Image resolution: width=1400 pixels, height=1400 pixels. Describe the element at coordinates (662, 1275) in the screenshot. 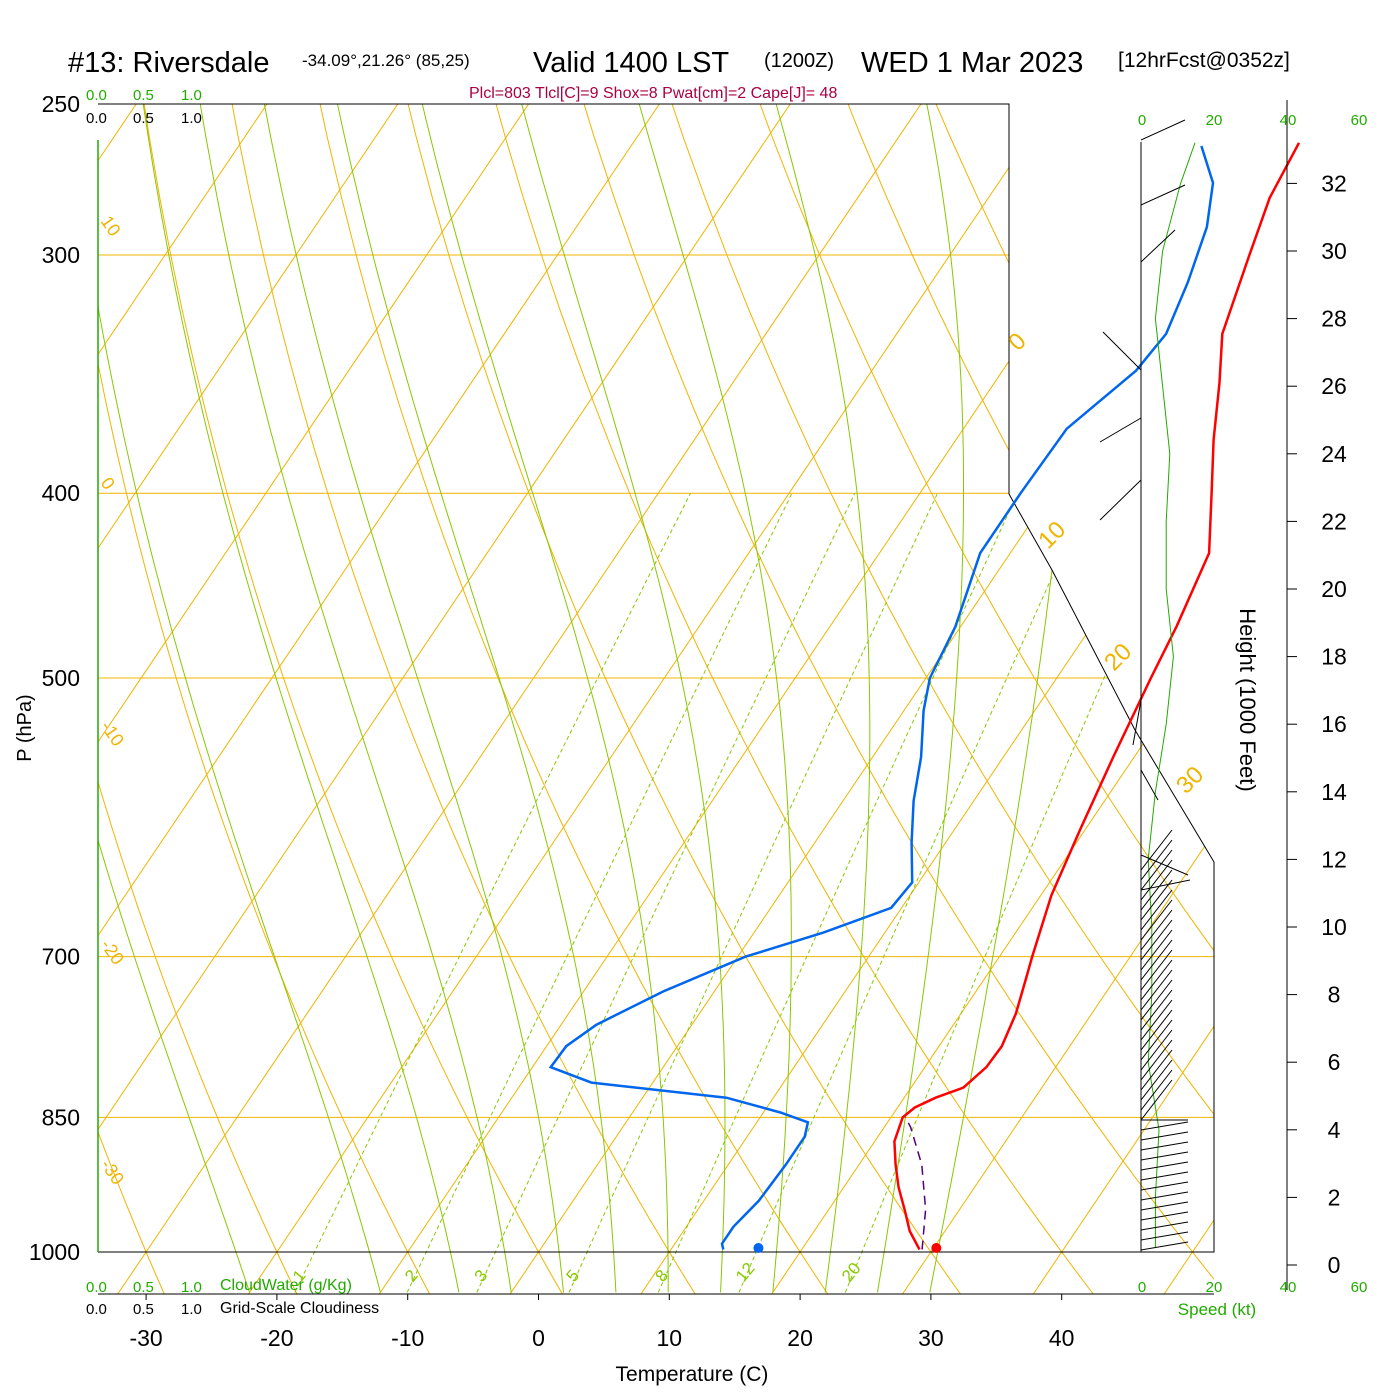

I see `mixing-ratio-label: 8` at that location.